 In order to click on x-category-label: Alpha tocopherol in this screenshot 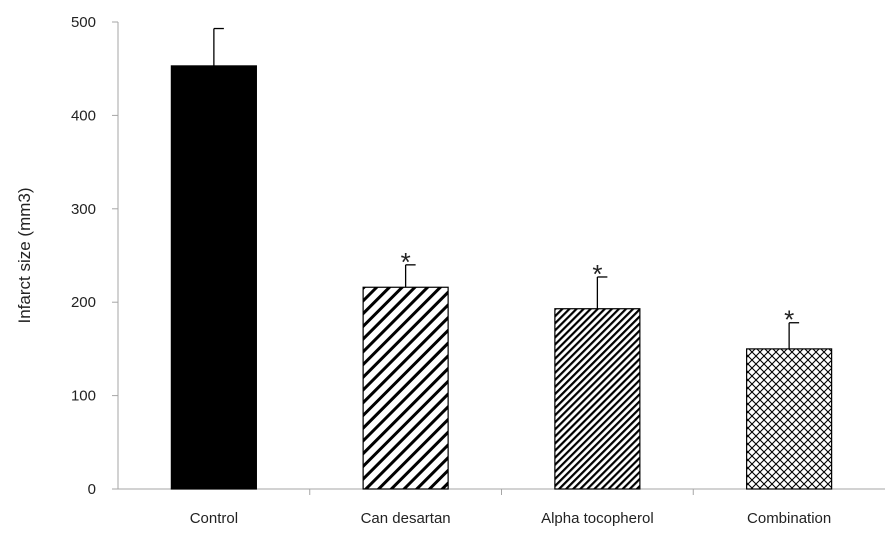, I will do `click(597, 518)`.